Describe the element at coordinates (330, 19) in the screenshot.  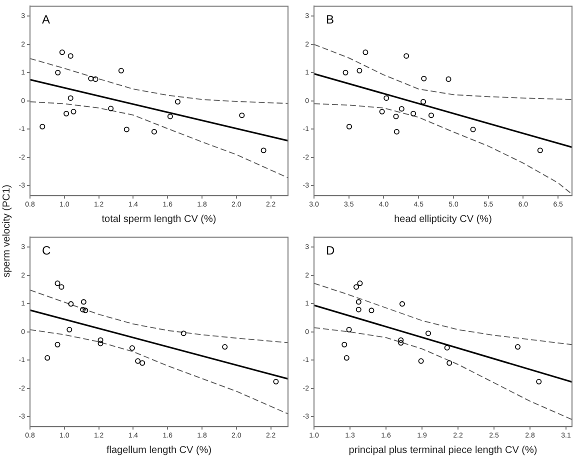
I see `annotation: B` at that location.